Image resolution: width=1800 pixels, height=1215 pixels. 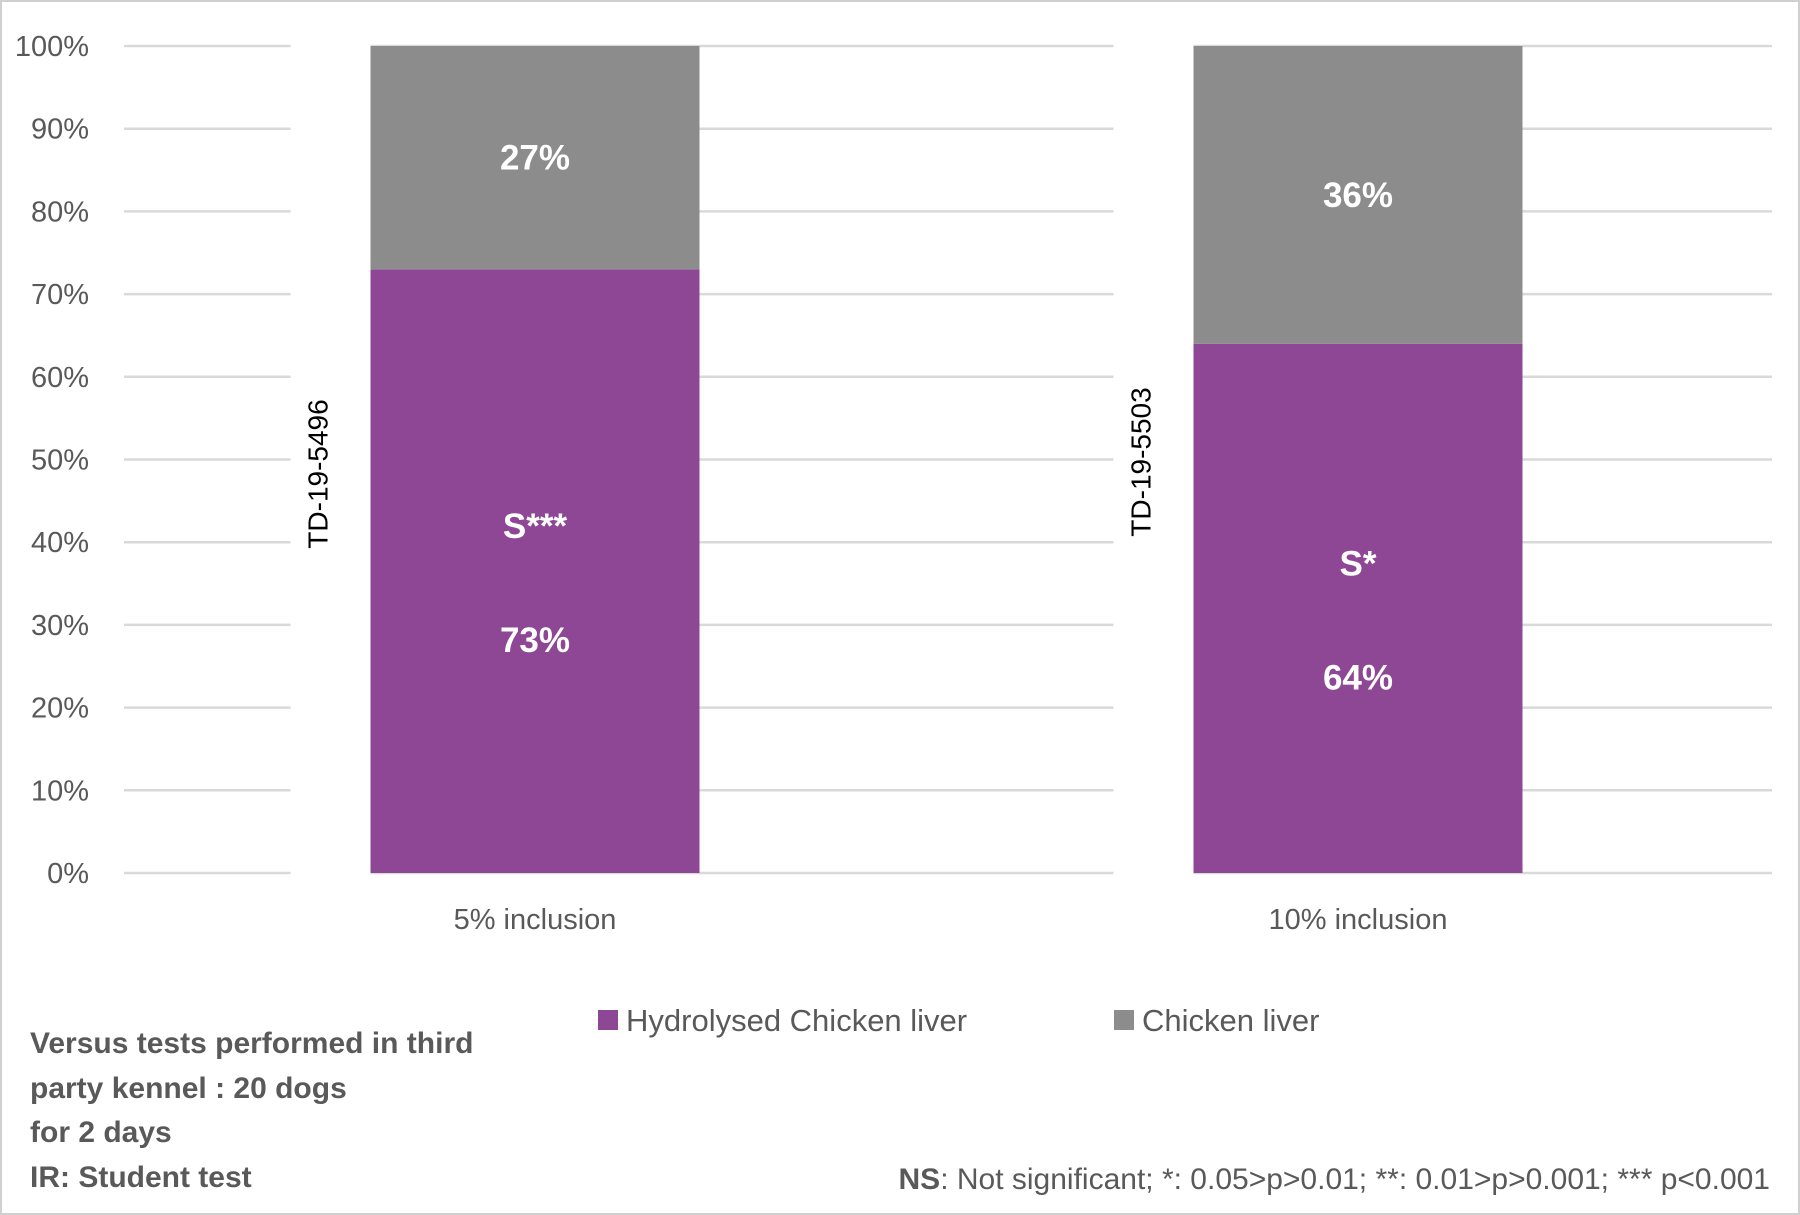 What do you see at coordinates (318, 473) in the screenshot?
I see `bar-id-label: TD-19-5496` at bounding box center [318, 473].